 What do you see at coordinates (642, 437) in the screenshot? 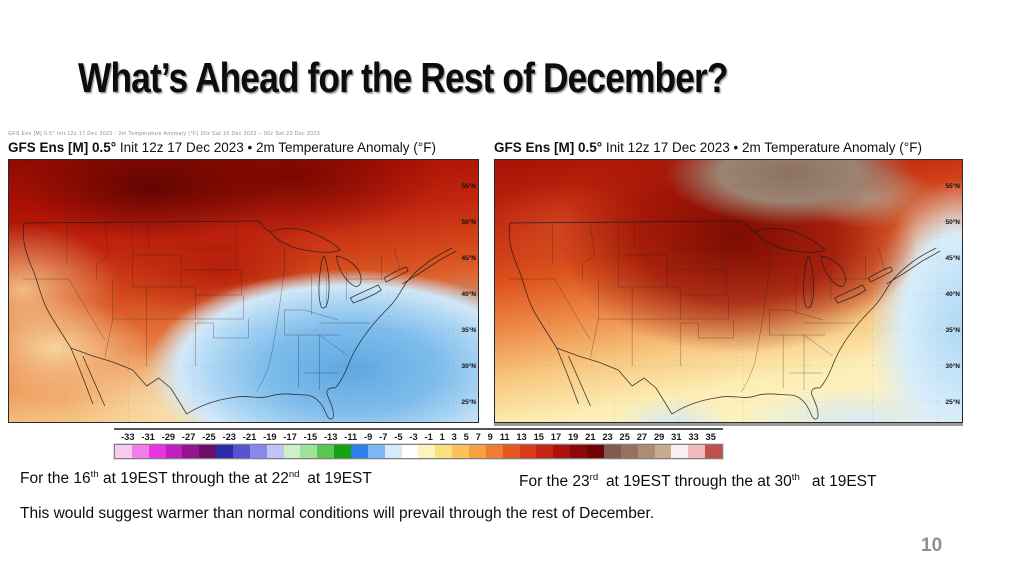
I see `colorbar-tick: 27` at bounding box center [642, 437].